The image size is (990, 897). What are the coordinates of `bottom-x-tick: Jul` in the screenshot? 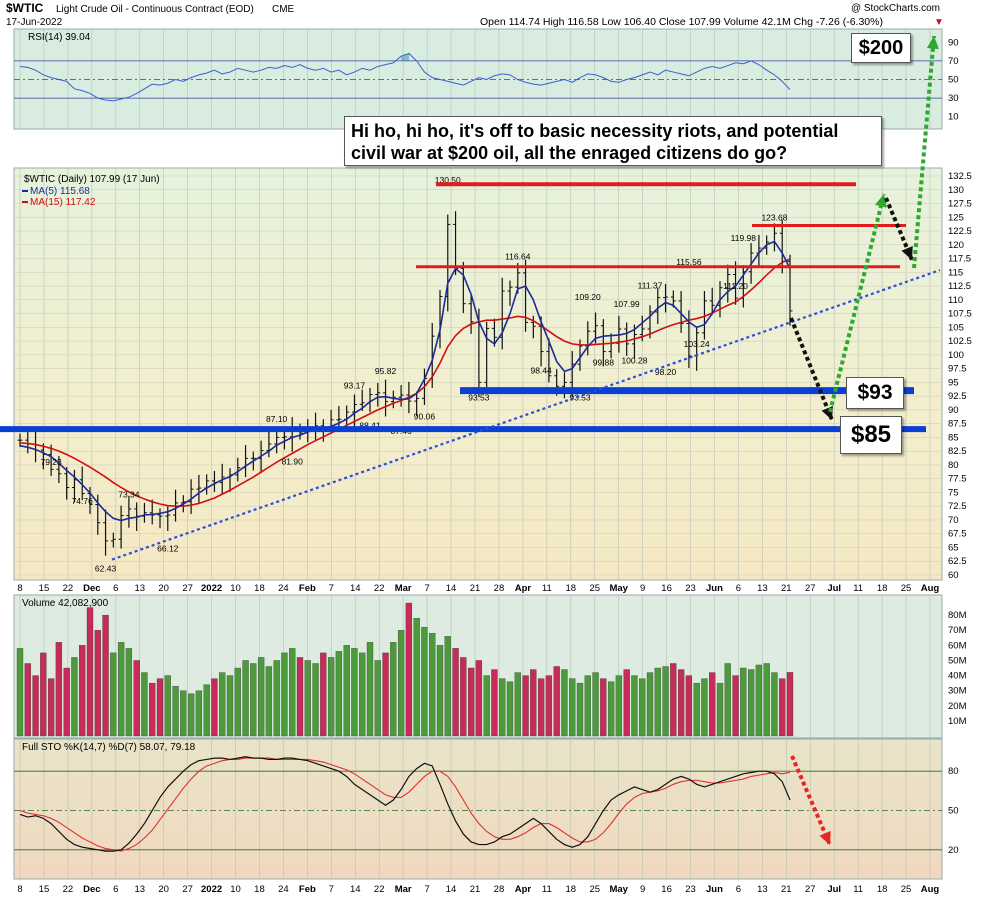 It's located at (834, 889).